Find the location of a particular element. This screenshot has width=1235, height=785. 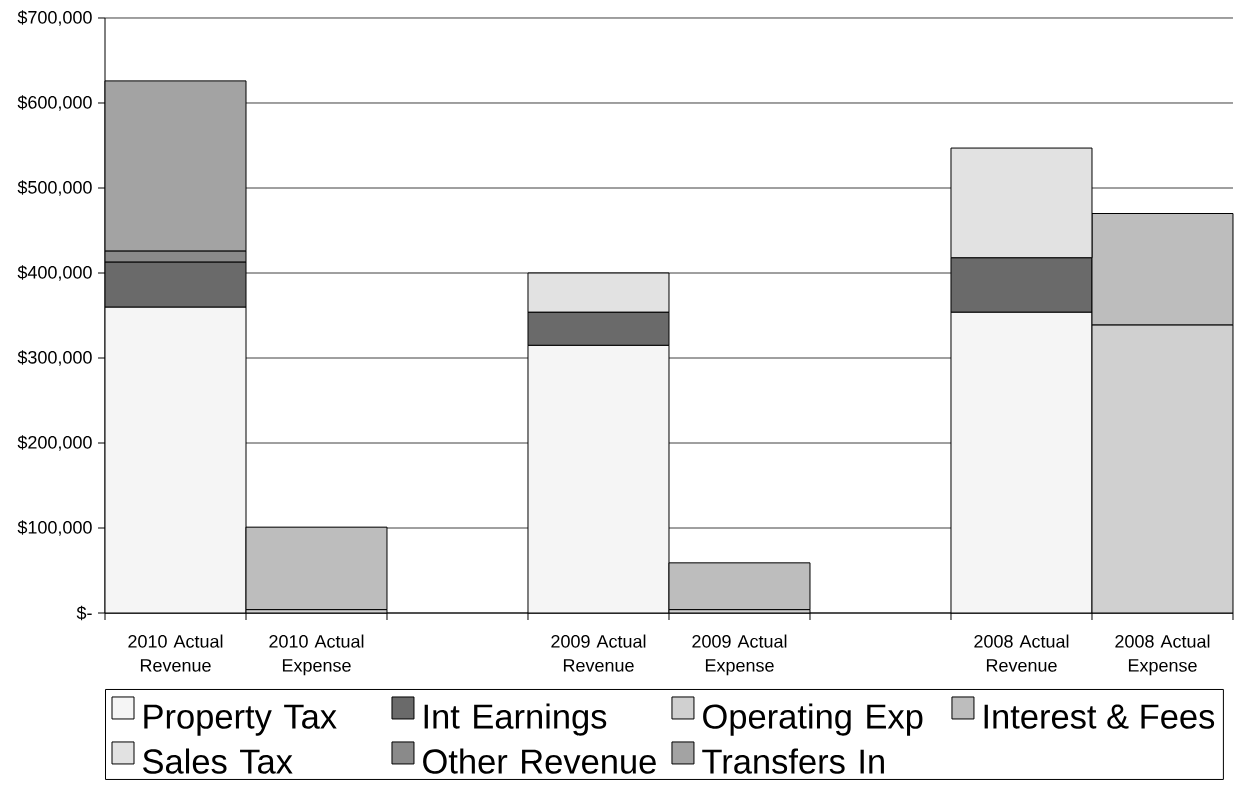

y-tick-label: $400,000 is located at coordinates (54, 273).